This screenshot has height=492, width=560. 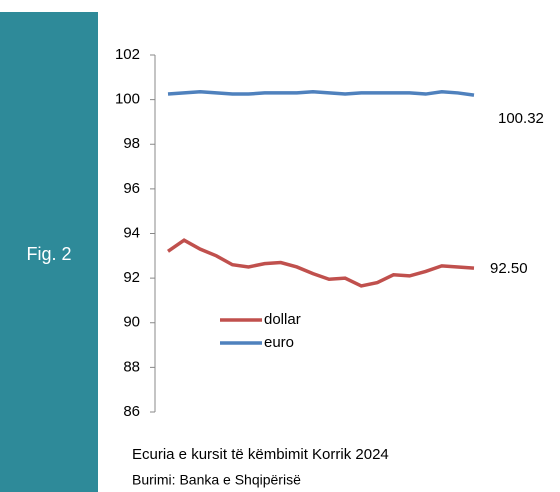 I want to click on figure-label: Fig. 2, so click(x=48, y=254).